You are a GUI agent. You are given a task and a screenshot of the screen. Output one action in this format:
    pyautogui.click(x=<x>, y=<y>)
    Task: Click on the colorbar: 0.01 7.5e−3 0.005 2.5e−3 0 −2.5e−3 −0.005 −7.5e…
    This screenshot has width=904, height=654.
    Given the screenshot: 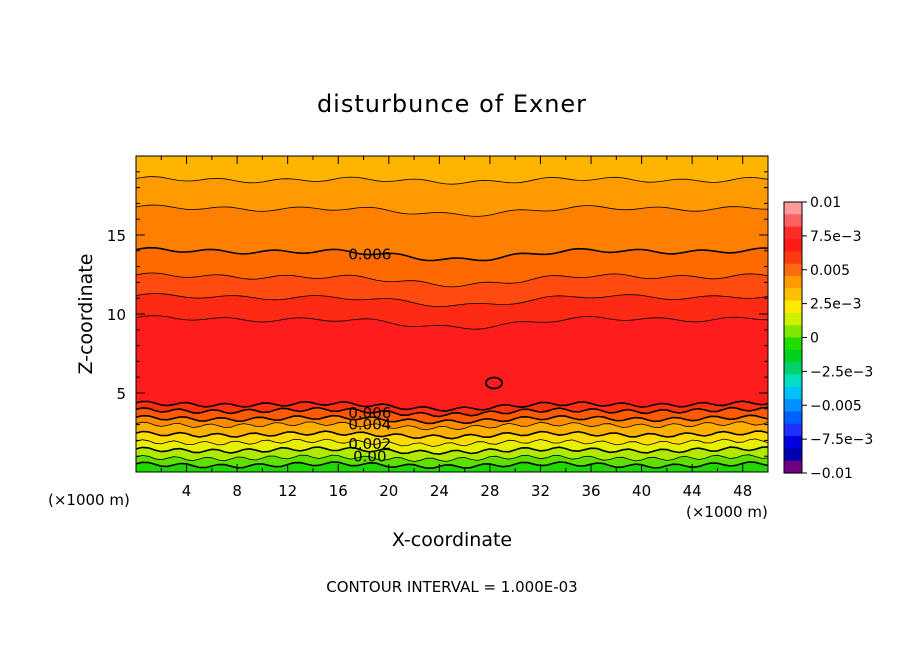 What is the action you would take?
    pyautogui.click(x=828, y=338)
    